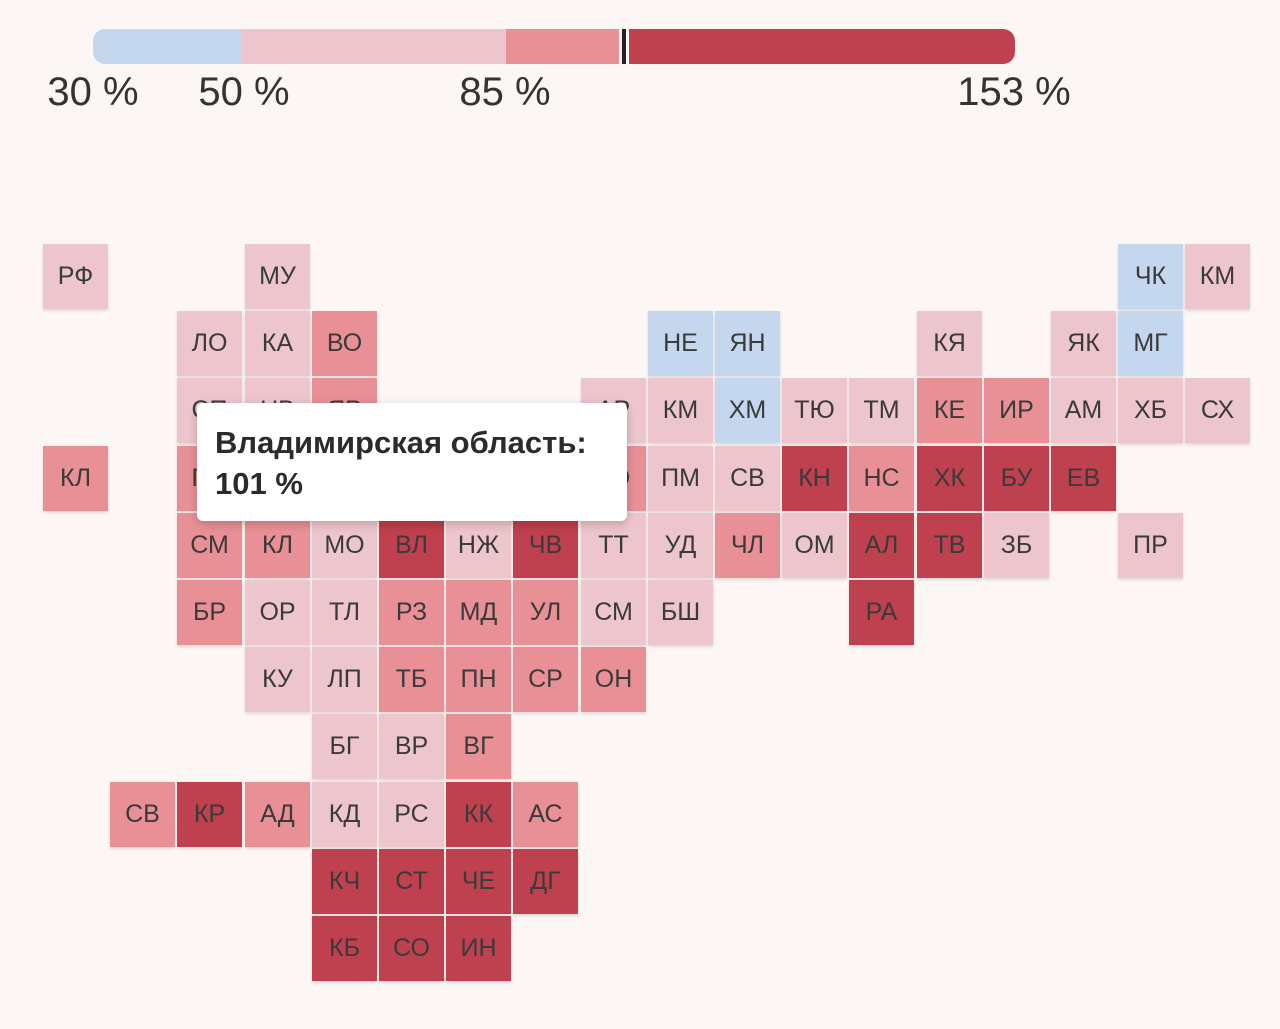 This screenshot has height=1029, width=1280. Describe the element at coordinates (344, 814) in the screenshot. I see `region-tile-70: КД` at that location.